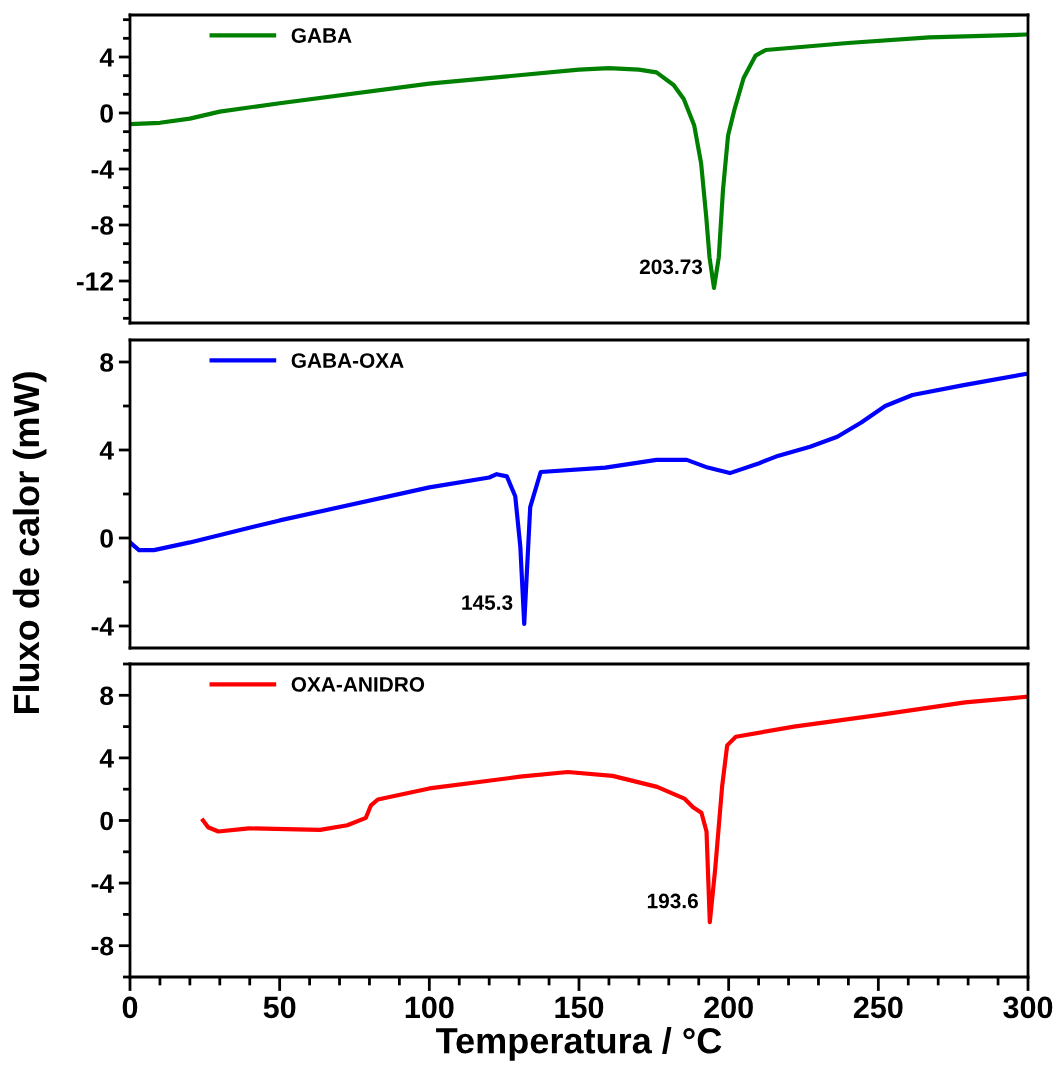 This screenshot has height=1086, width=1057. I want to click on x-tick-label: 300, so click(1028, 1007).